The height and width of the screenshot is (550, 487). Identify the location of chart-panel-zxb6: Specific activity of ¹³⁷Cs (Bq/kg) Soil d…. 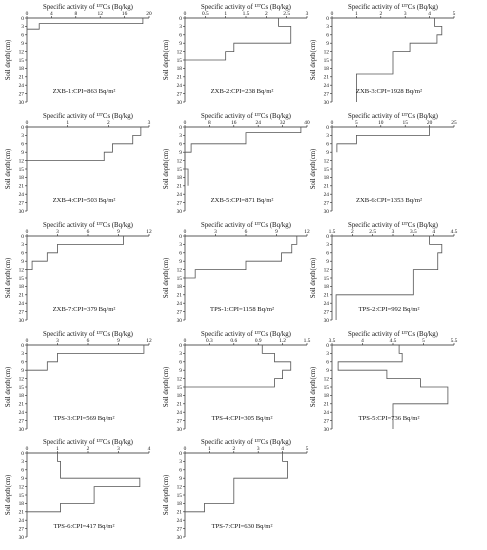
(383, 164).